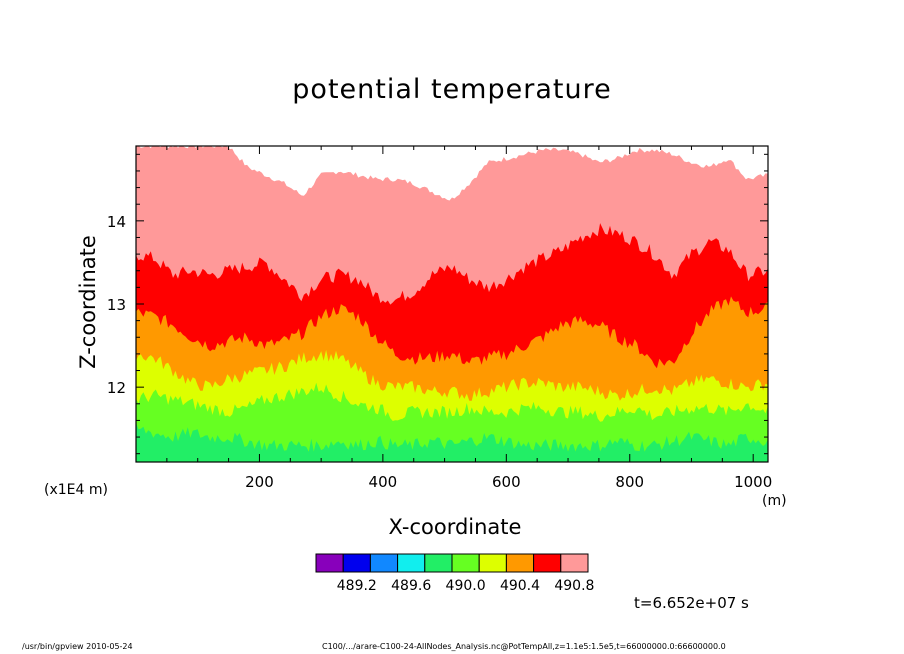  I want to click on y-tick-label: 13, so click(116, 305).